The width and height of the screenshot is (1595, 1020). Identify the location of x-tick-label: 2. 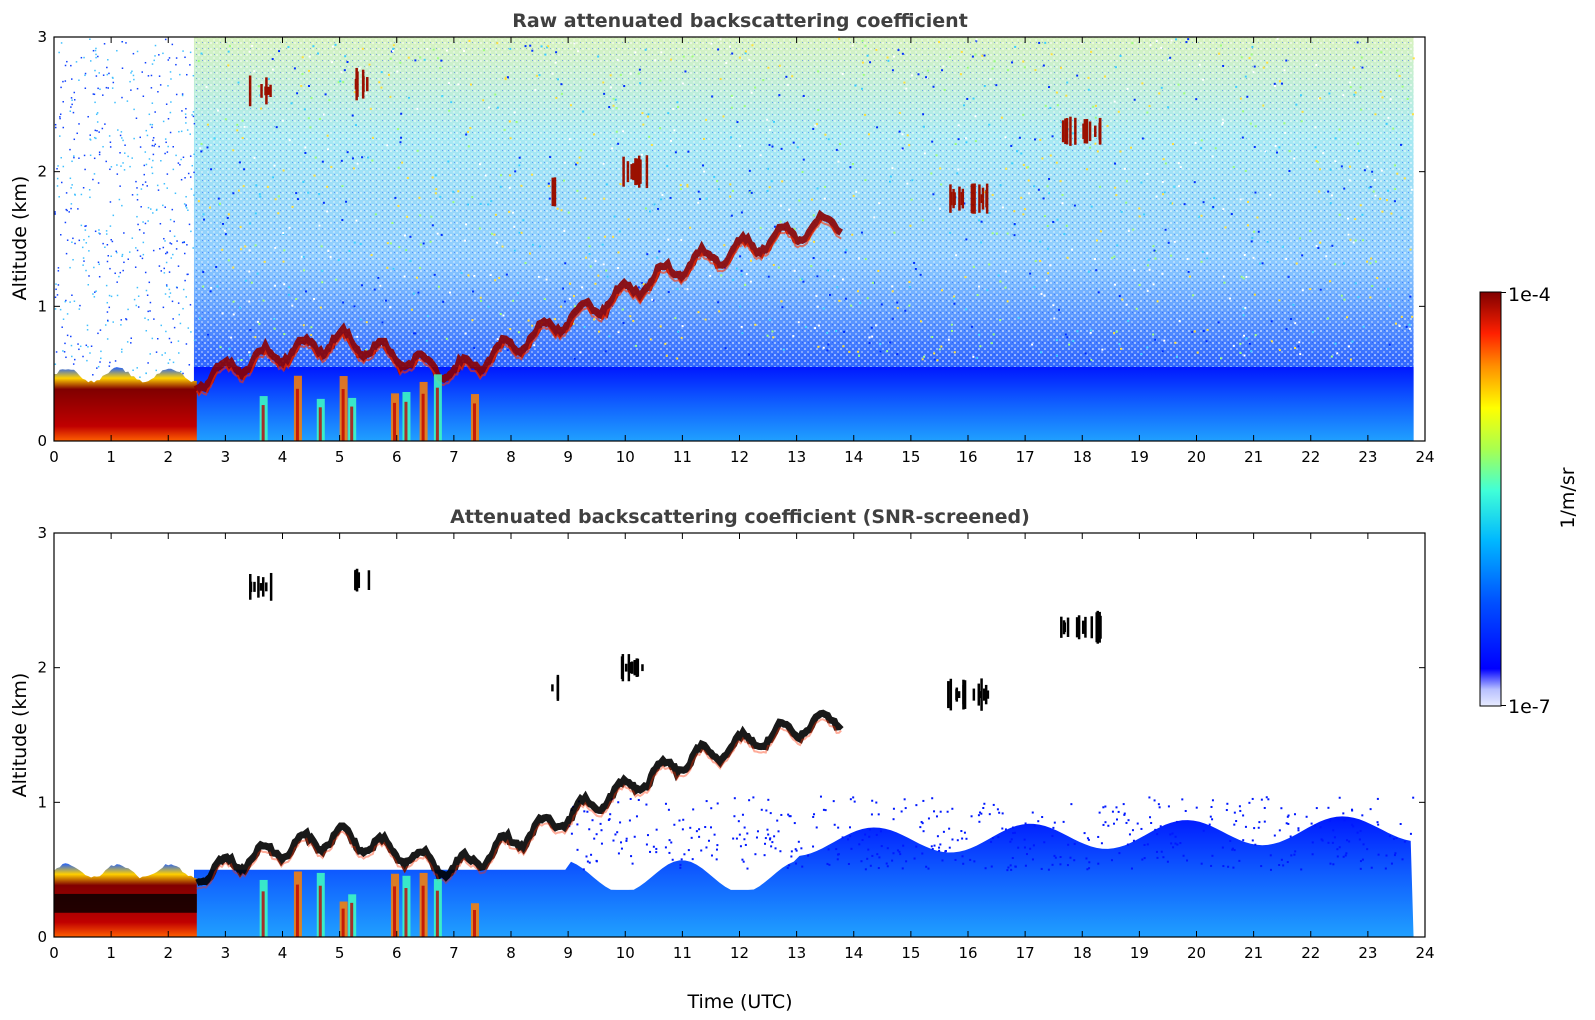
(168, 457).